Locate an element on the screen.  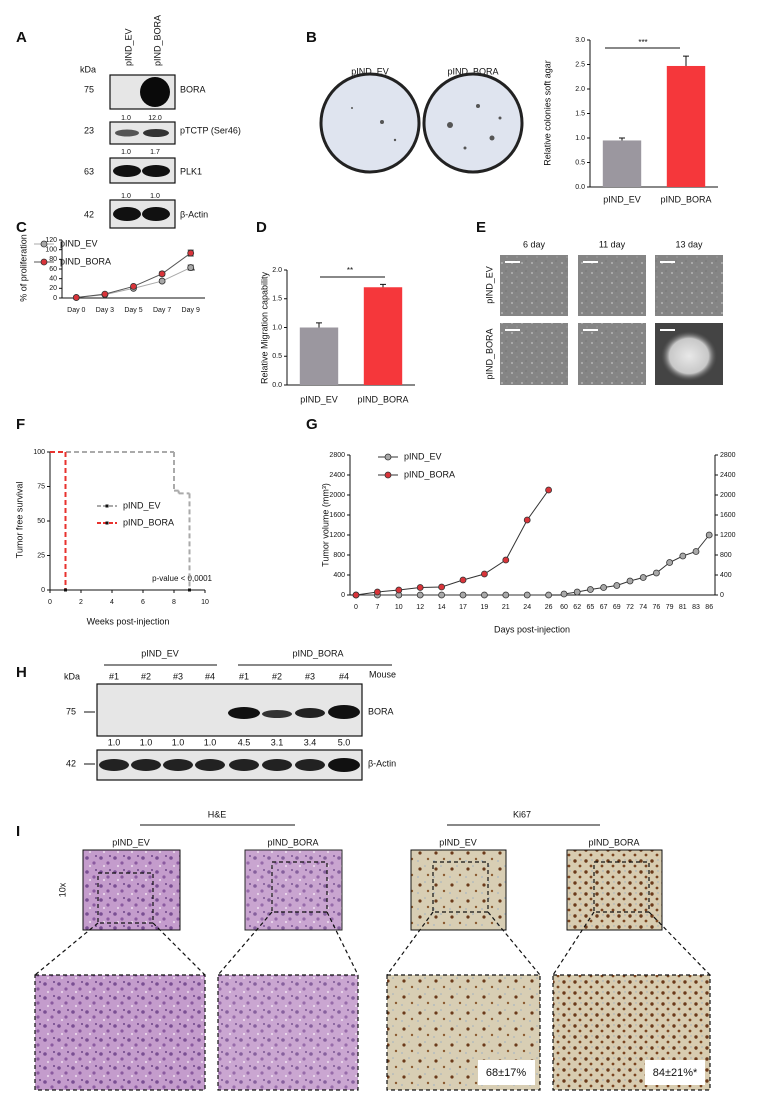
column-label: 13 day is located at coordinates (689, 244).